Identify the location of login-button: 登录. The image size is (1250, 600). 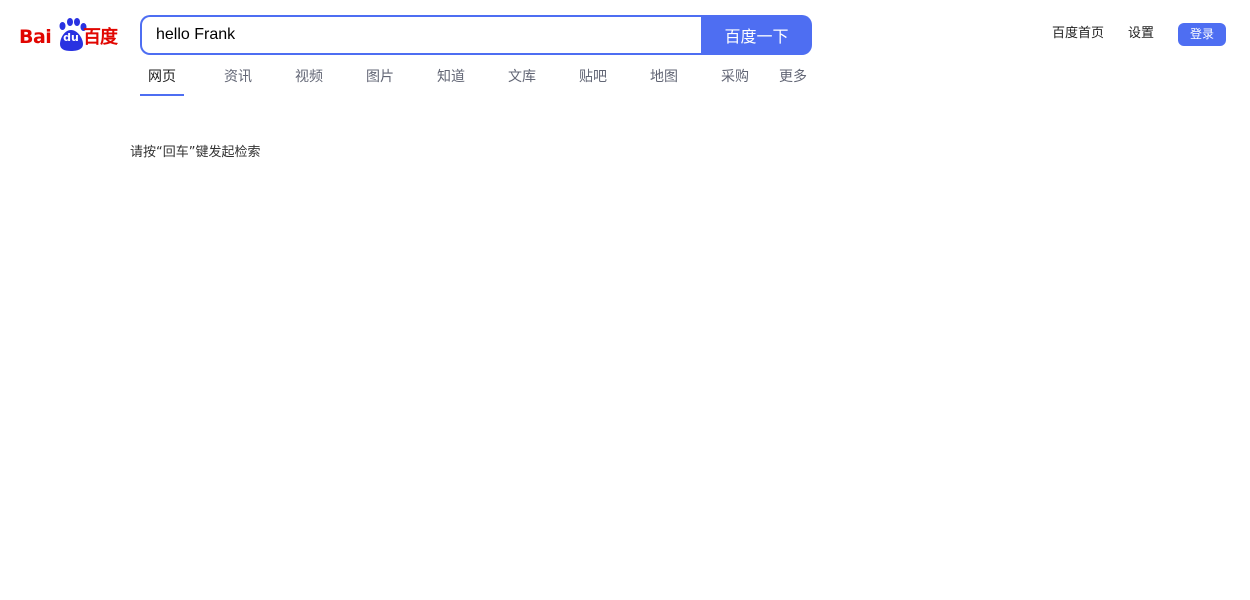
(1202, 34).